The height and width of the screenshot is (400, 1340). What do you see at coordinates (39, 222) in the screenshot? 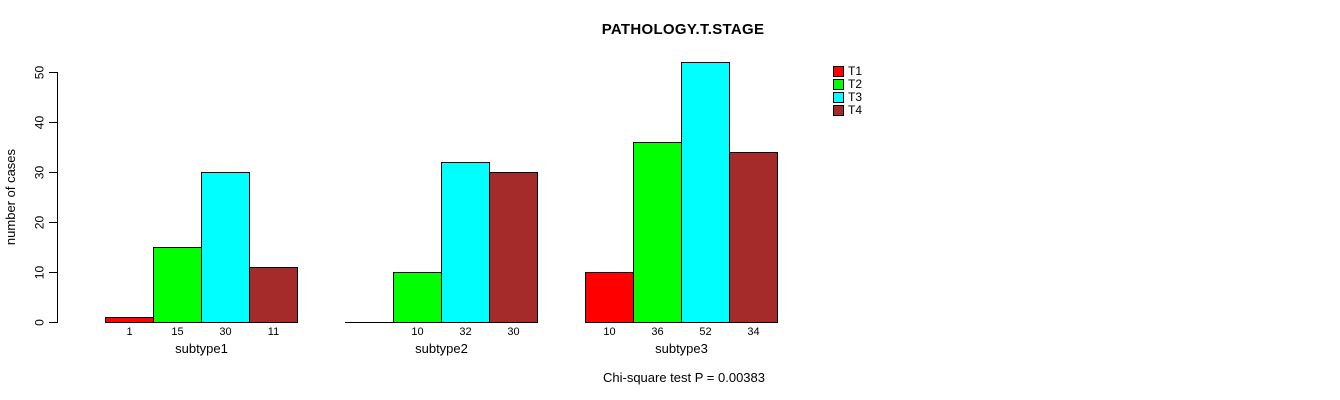
I see `y-tick-label: 20` at bounding box center [39, 222].